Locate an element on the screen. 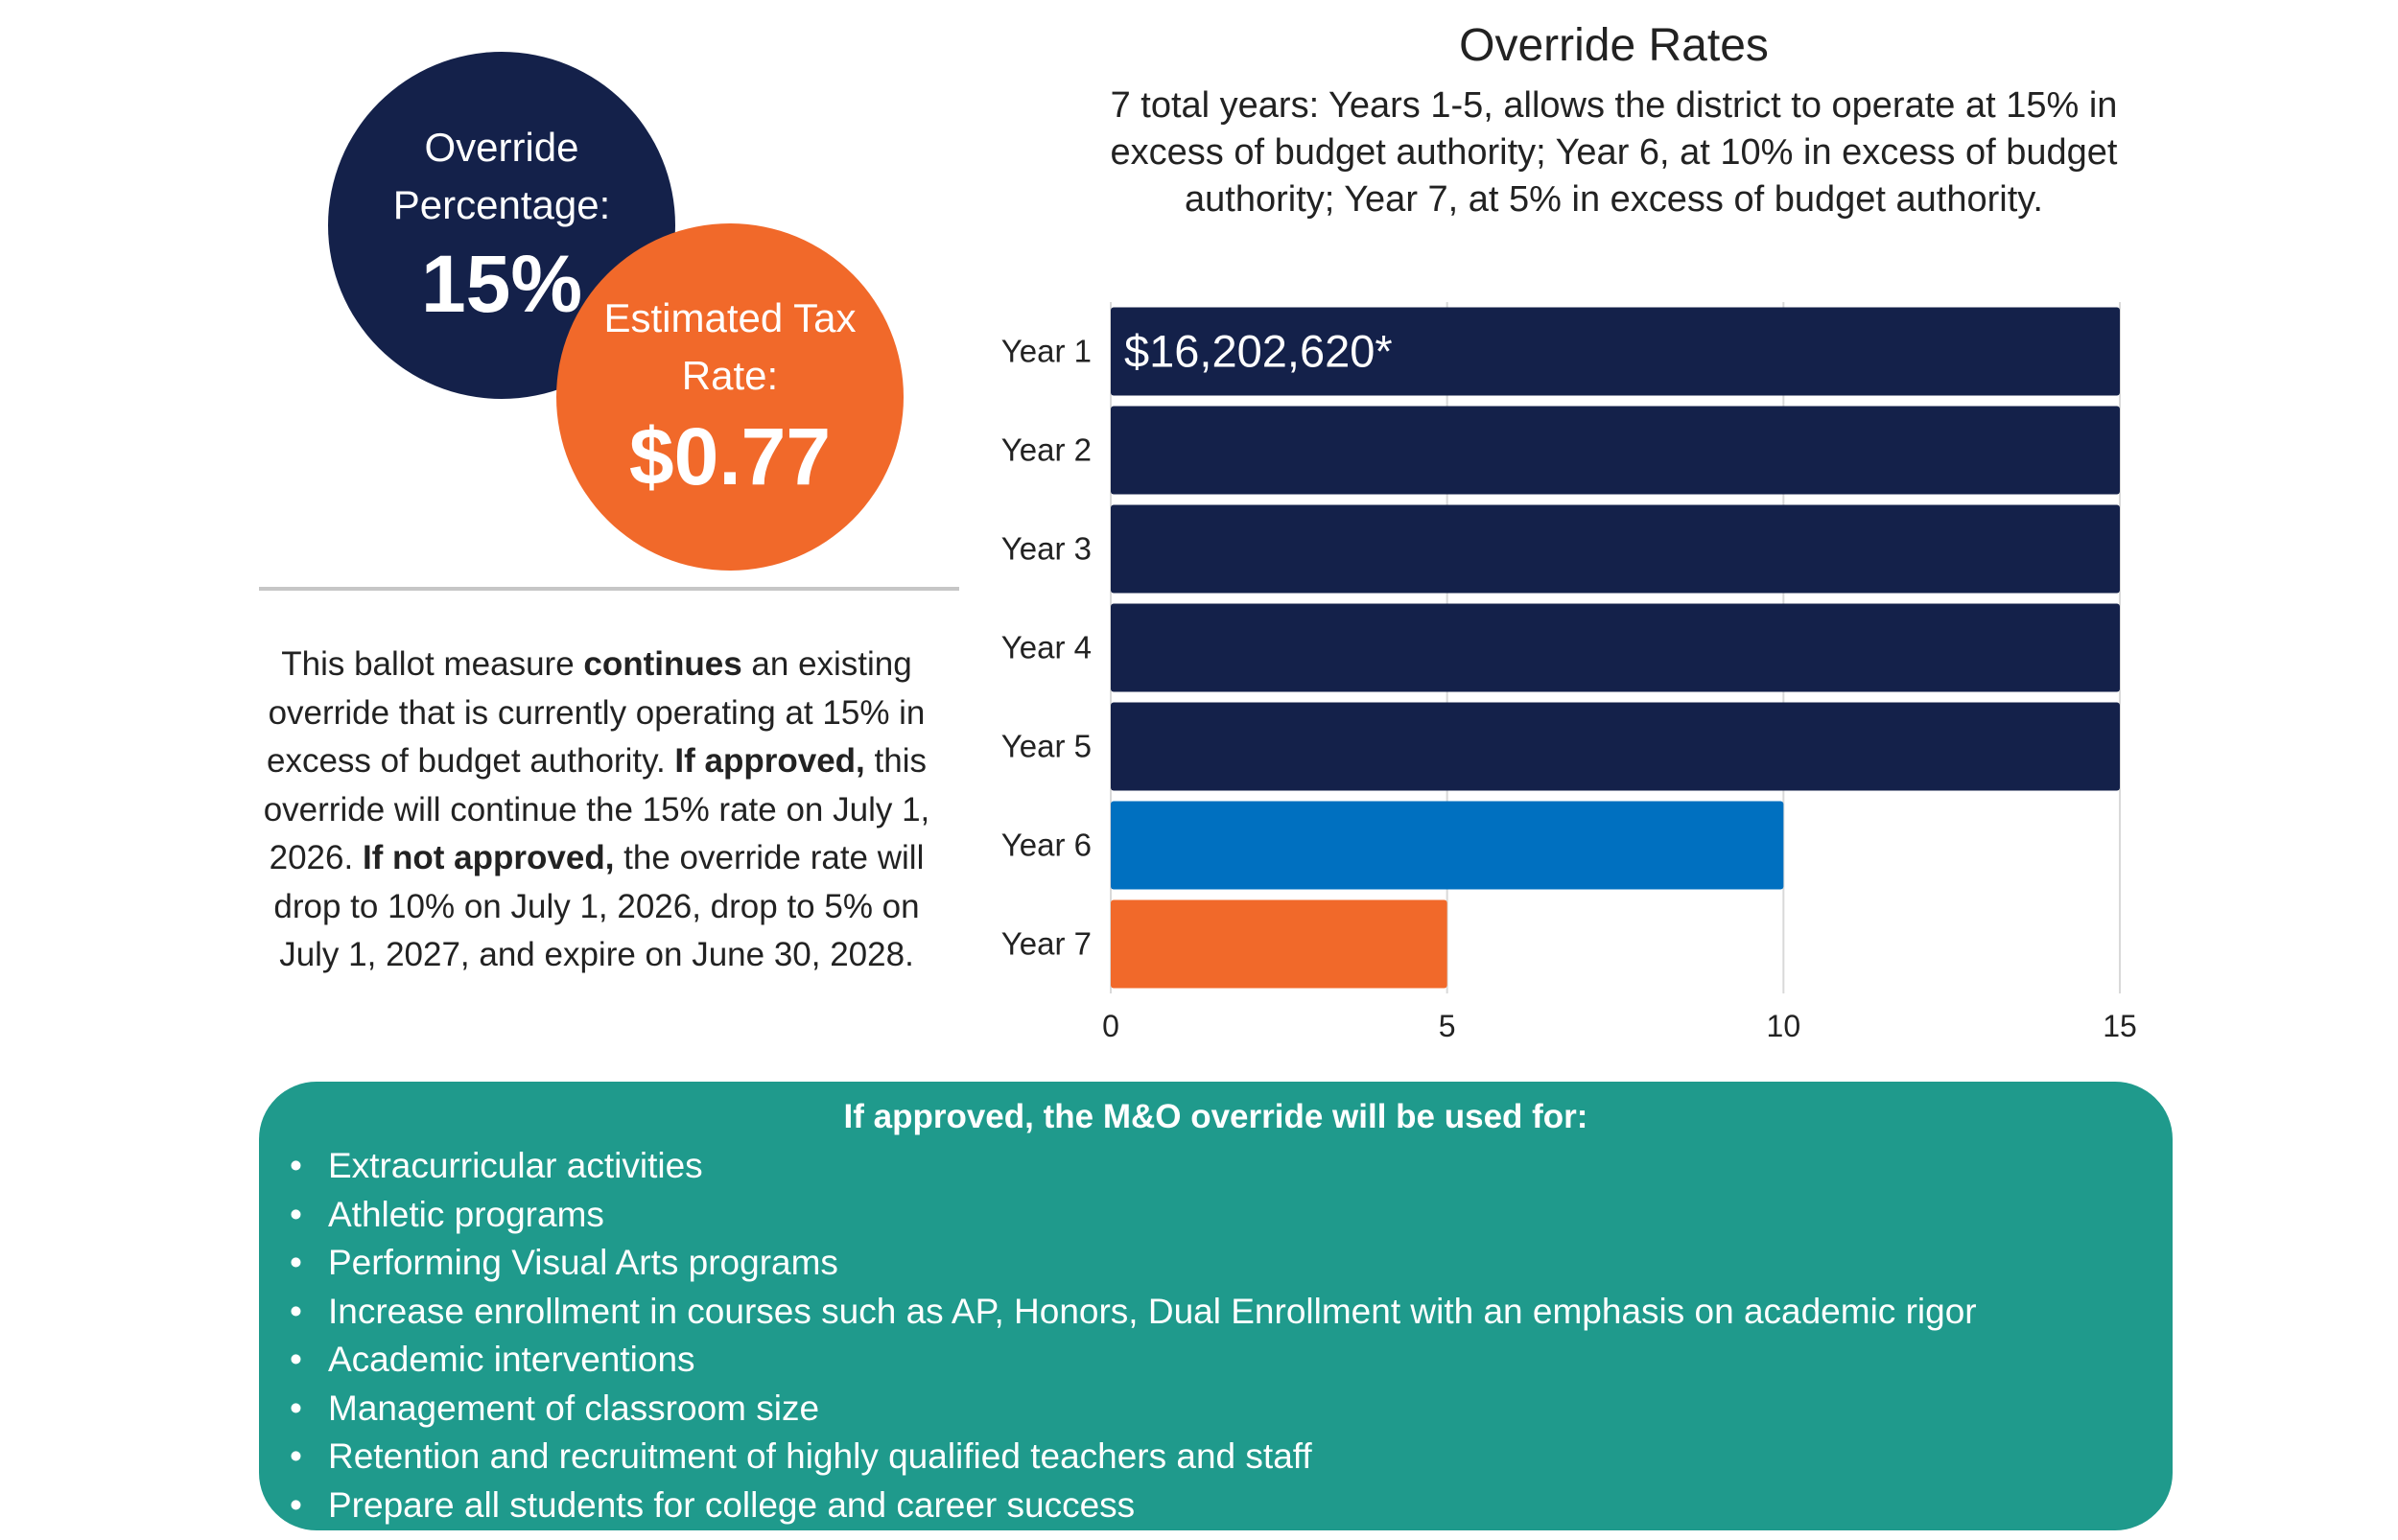 The width and height of the screenshot is (2398, 1540). desc-text-1: This ballot measure is located at coordinates (432, 664).